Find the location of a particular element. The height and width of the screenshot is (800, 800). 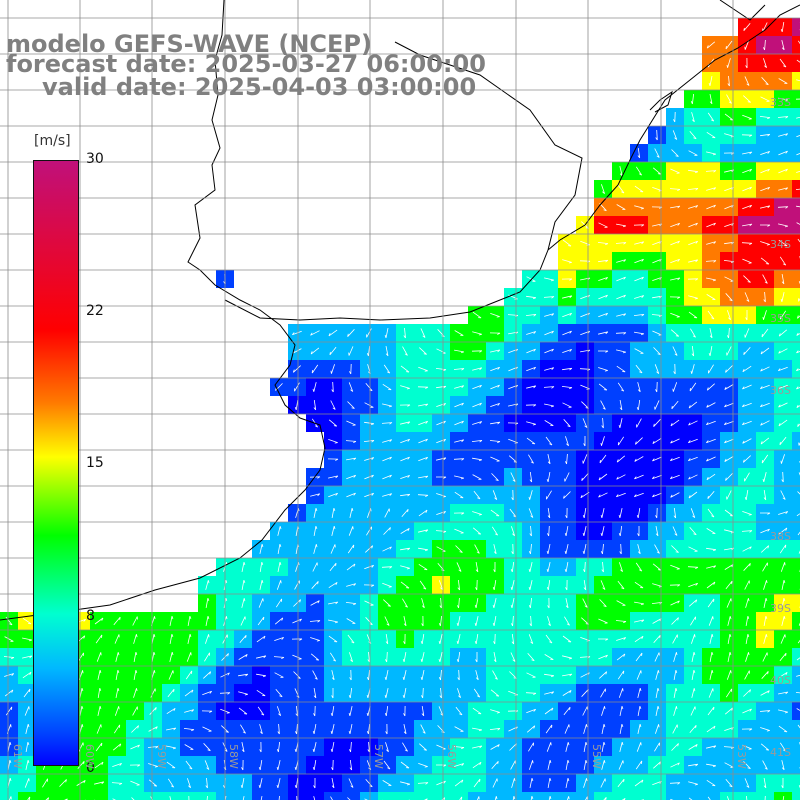

lat-label: 41S is located at coordinates (780, 752).